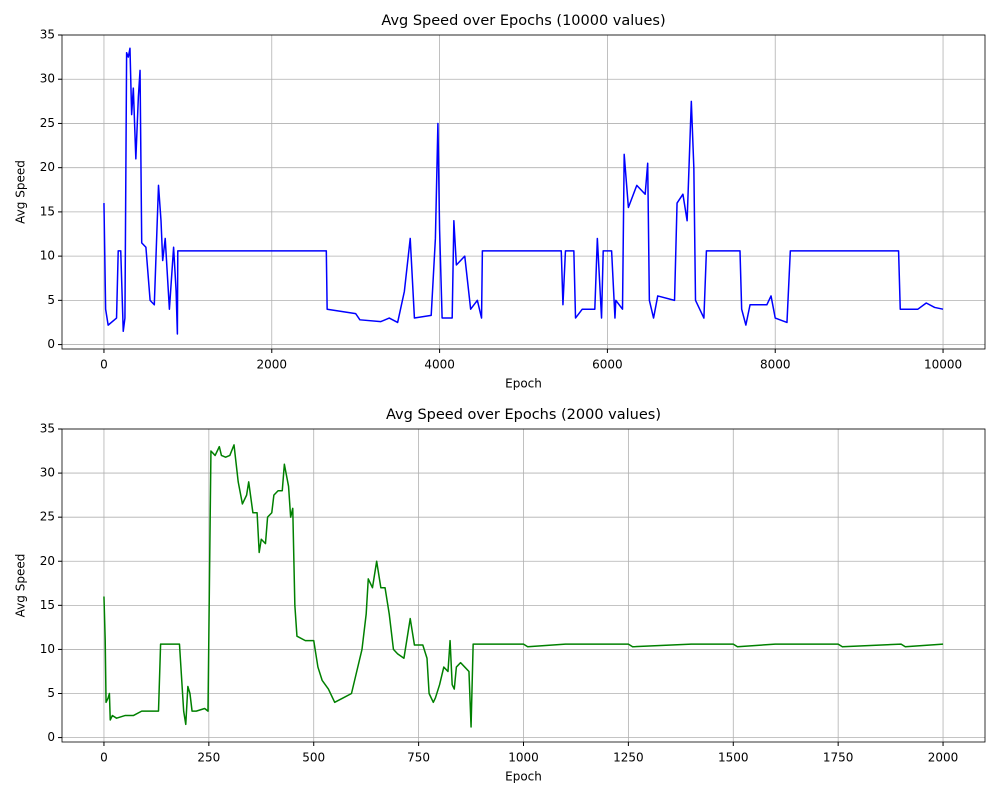 The image size is (1000, 800). I want to click on x-tick-label: 500, so click(313, 758).